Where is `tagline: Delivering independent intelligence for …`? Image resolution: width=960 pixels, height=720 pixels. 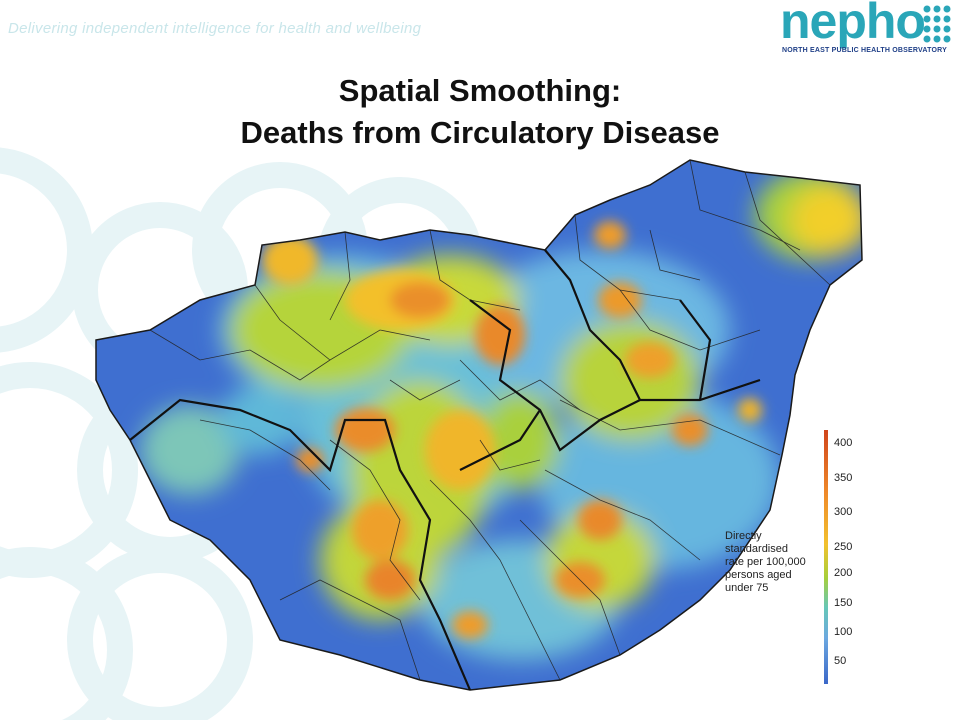 tagline: Delivering independent intelligence for … is located at coordinates (215, 28).